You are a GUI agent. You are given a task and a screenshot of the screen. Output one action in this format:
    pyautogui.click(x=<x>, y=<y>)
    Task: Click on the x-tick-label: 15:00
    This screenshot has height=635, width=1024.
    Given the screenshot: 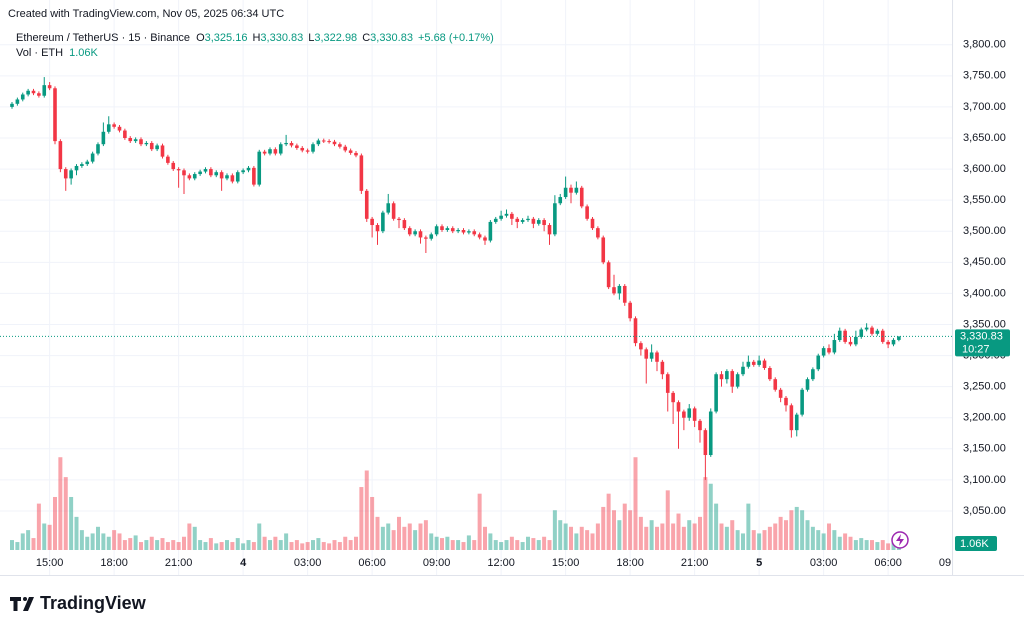 What is the action you would take?
    pyautogui.click(x=566, y=563)
    